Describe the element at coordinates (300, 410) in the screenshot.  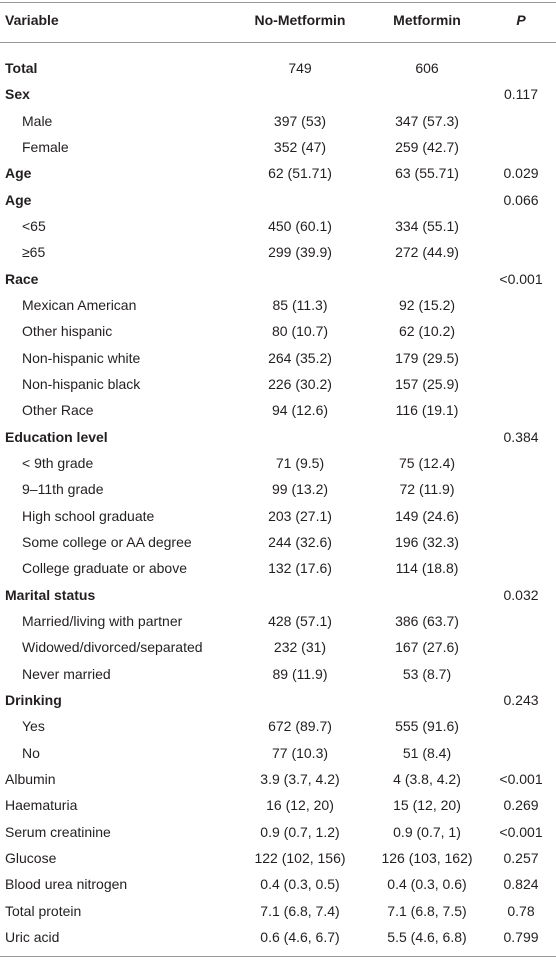
I see `table-cell: 94 (12.6)` at that location.